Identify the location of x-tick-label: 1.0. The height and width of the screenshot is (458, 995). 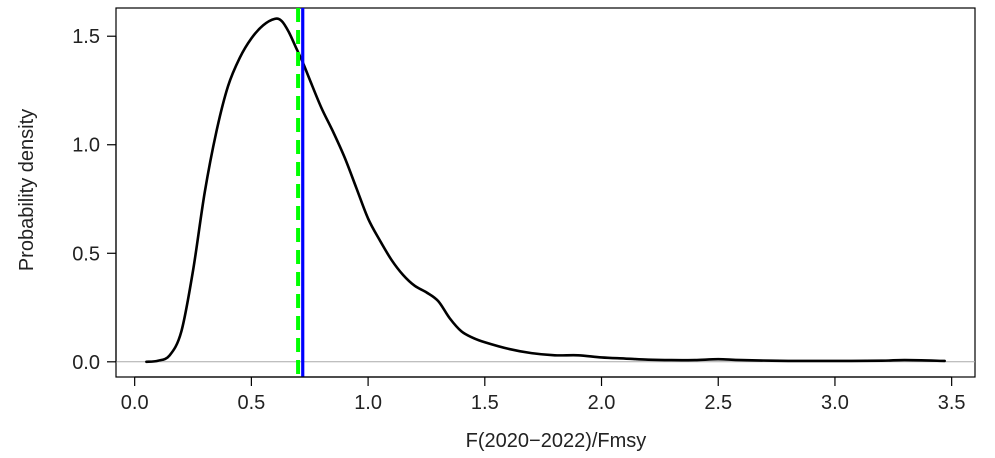
(368, 403).